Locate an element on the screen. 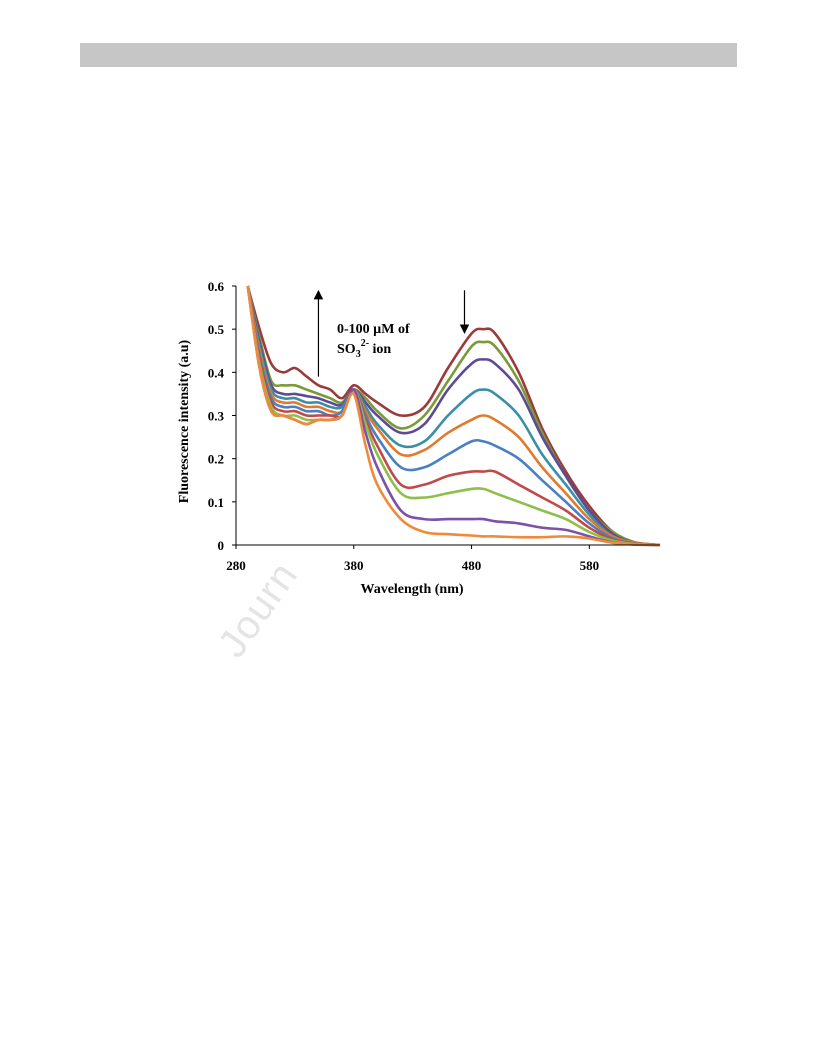 The height and width of the screenshot is (1056, 816). y-tick-label: 0.6 is located at coordinates (216, 286).